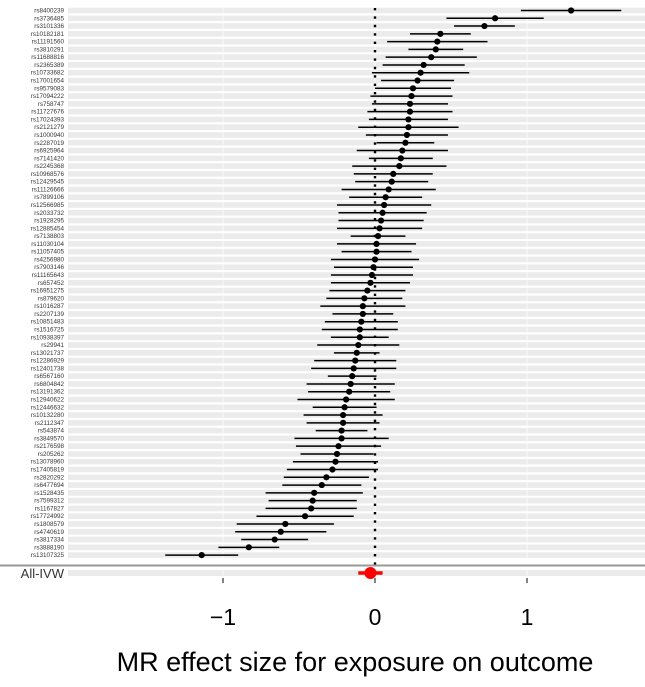 This screenshot has width=645, height=687. I want to click on snp-label: rs3888190, so click(49, 547).